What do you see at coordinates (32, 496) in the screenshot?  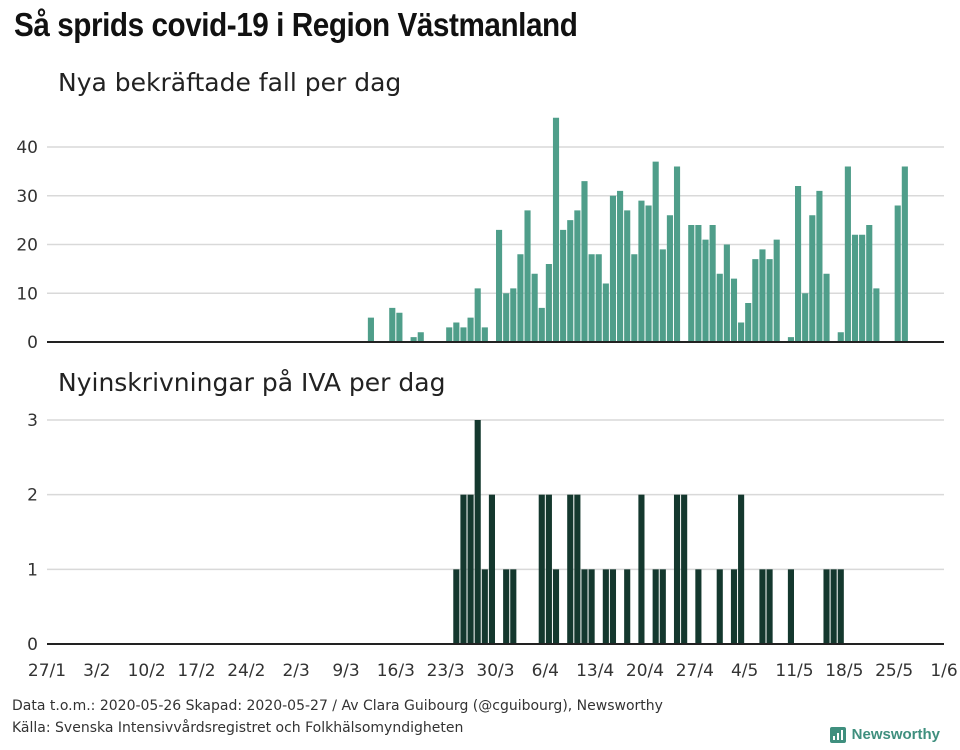 I see `icu-y-tick-label: 2` at bounding box center [32, 496].